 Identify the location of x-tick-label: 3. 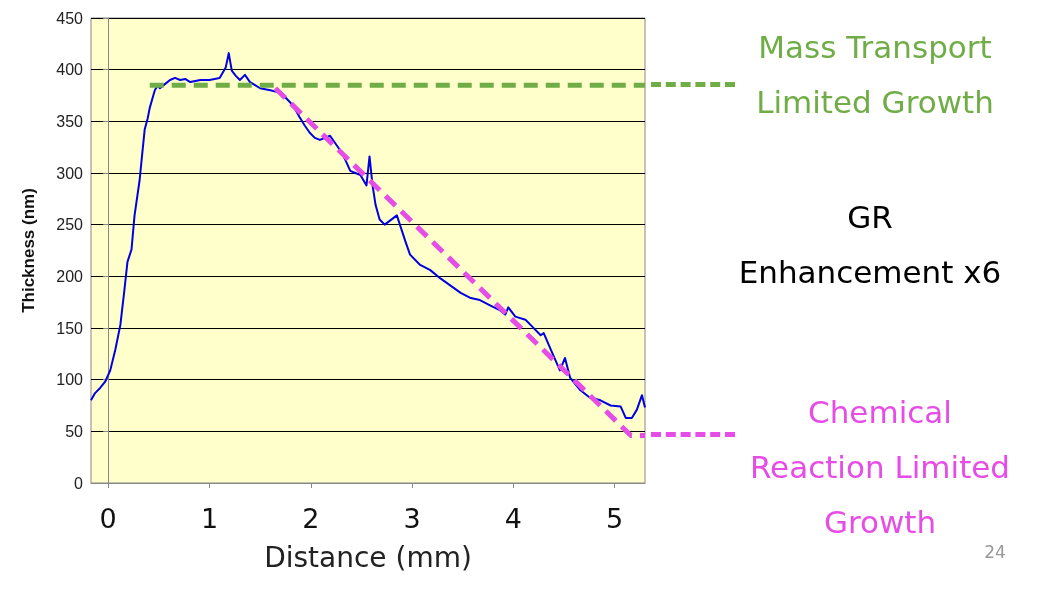
(412, 518).